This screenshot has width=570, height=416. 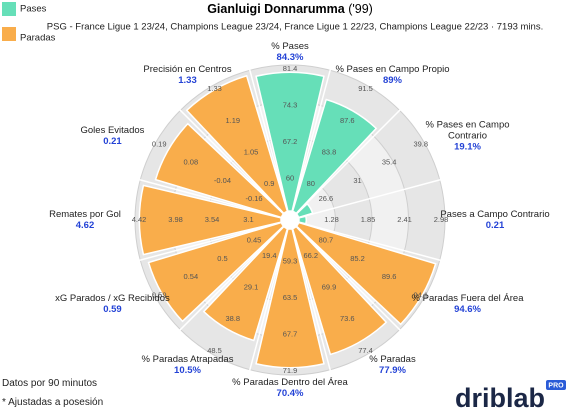 What do you see at coordinates (392, 69) in the screenshot?
I see `category-name: % Pases en Campo Propio` at bounding box center [392, 69].